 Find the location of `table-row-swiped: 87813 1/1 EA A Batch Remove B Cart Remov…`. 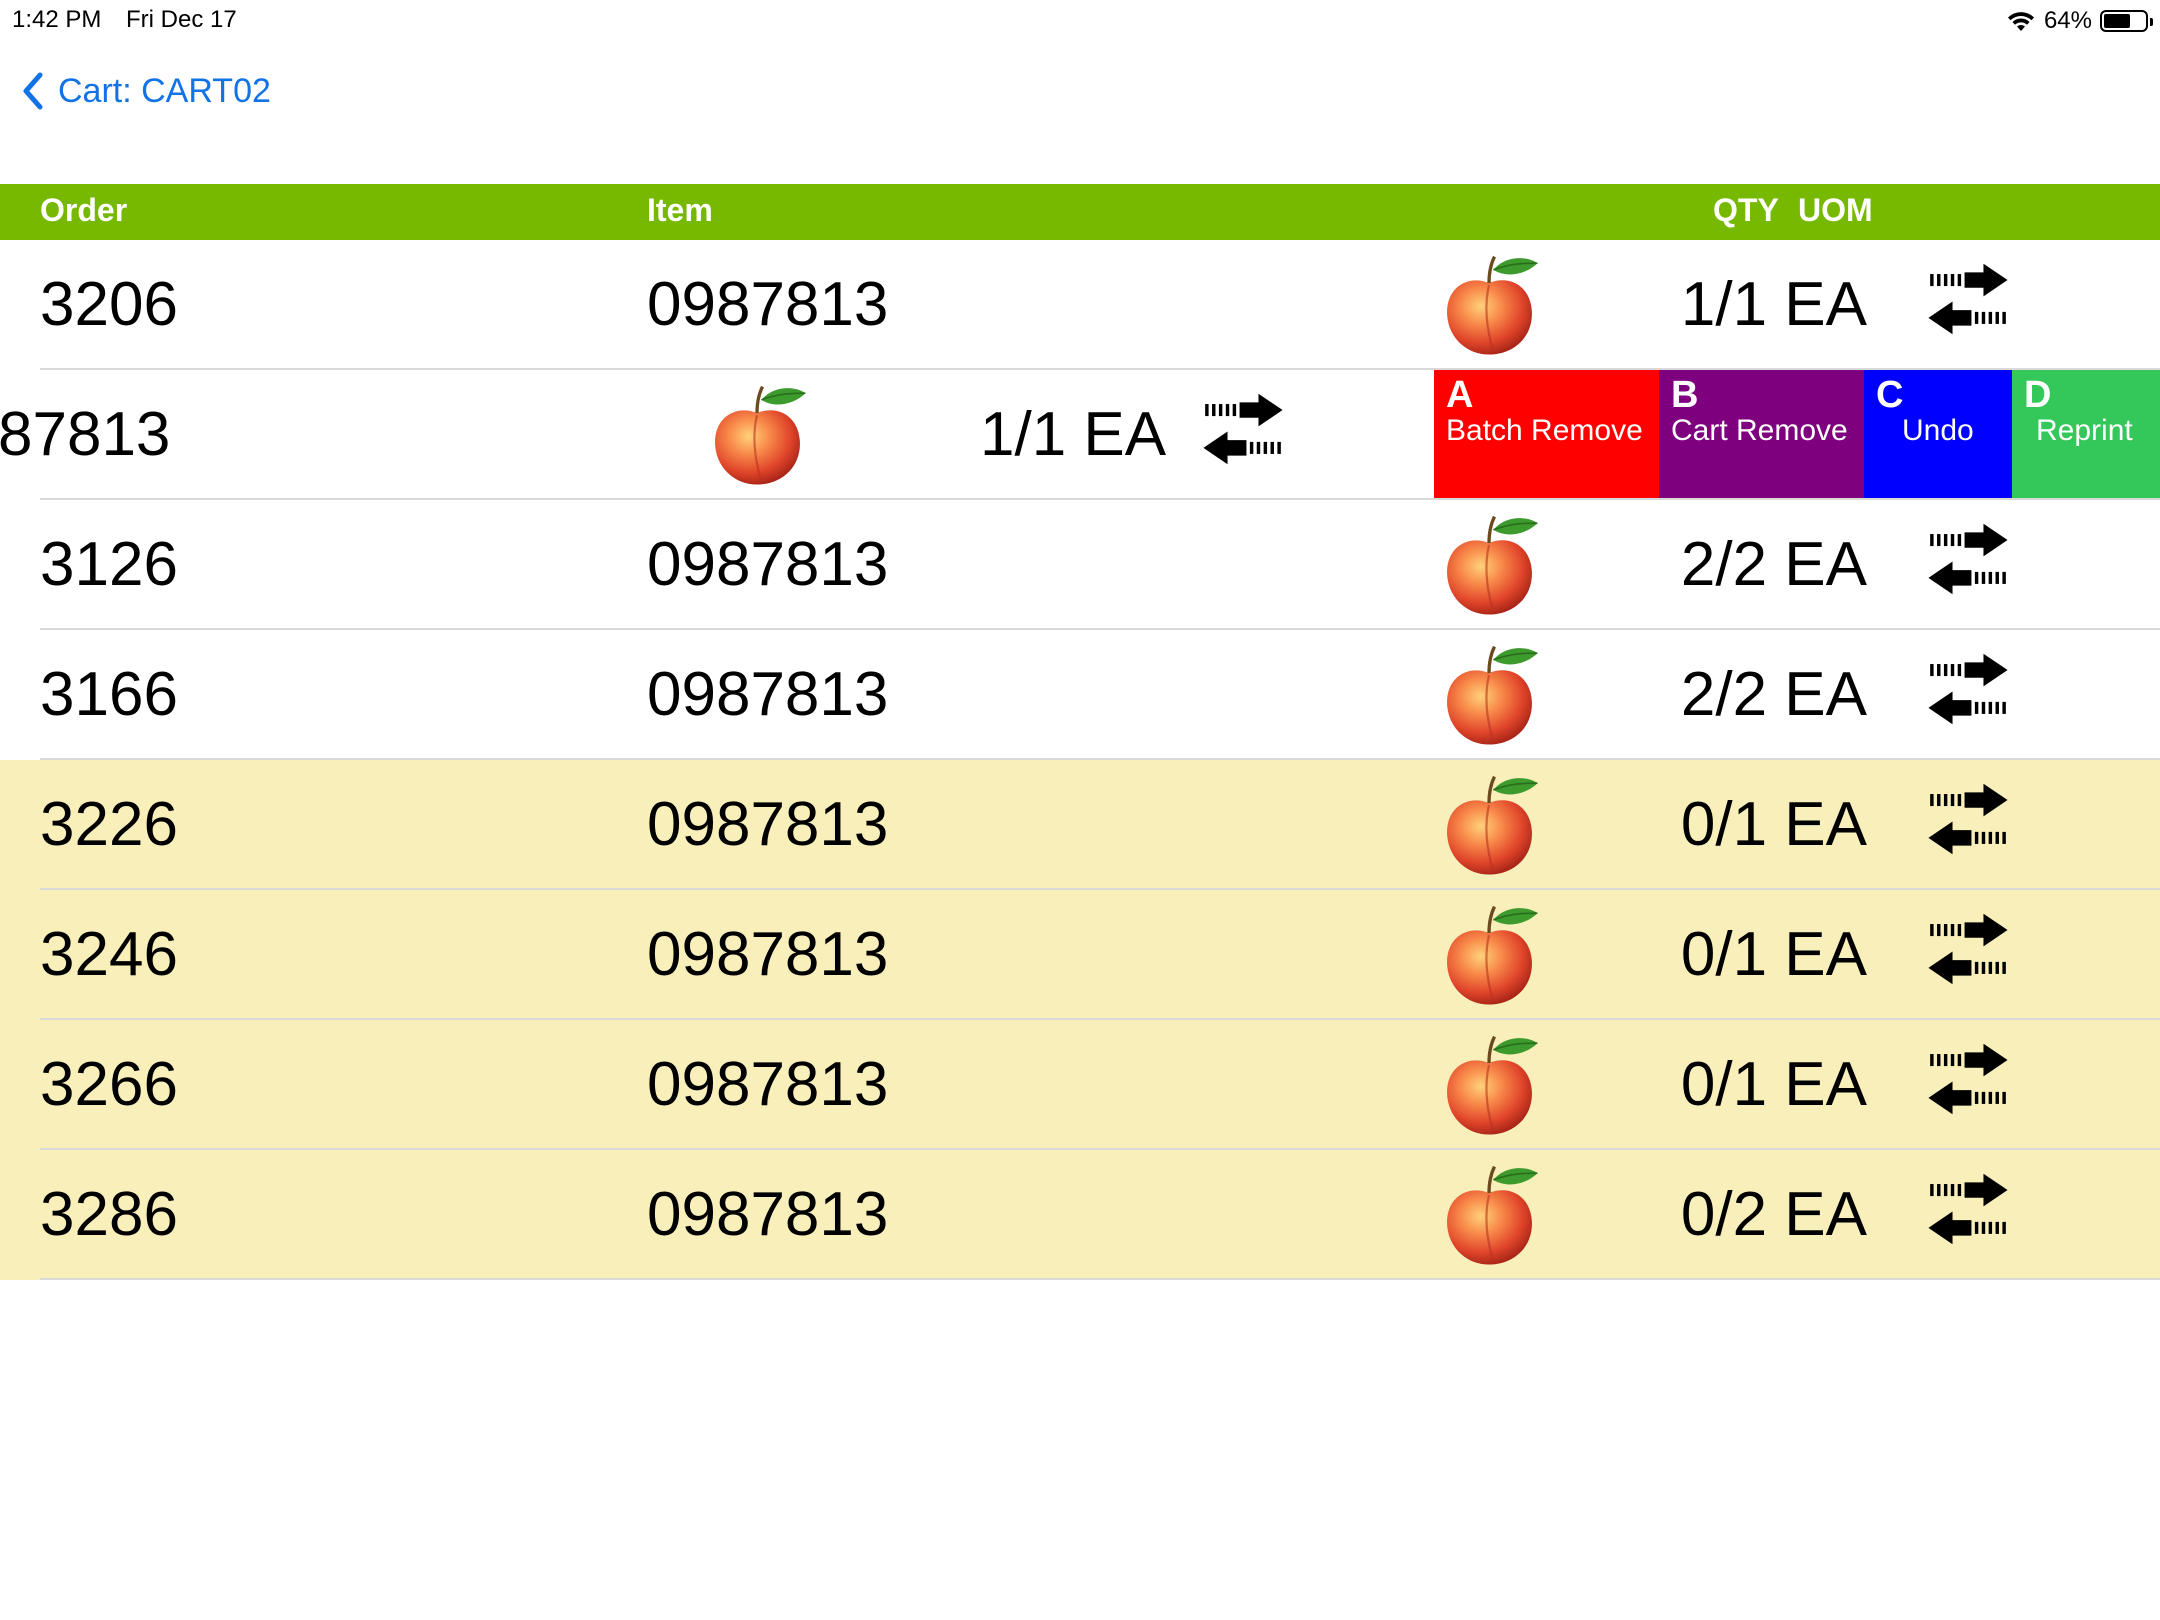

table-row-swiped: 87813 1/1 EA A Batch Remove B Cart Remov… is located at coordinates (1080, 435).